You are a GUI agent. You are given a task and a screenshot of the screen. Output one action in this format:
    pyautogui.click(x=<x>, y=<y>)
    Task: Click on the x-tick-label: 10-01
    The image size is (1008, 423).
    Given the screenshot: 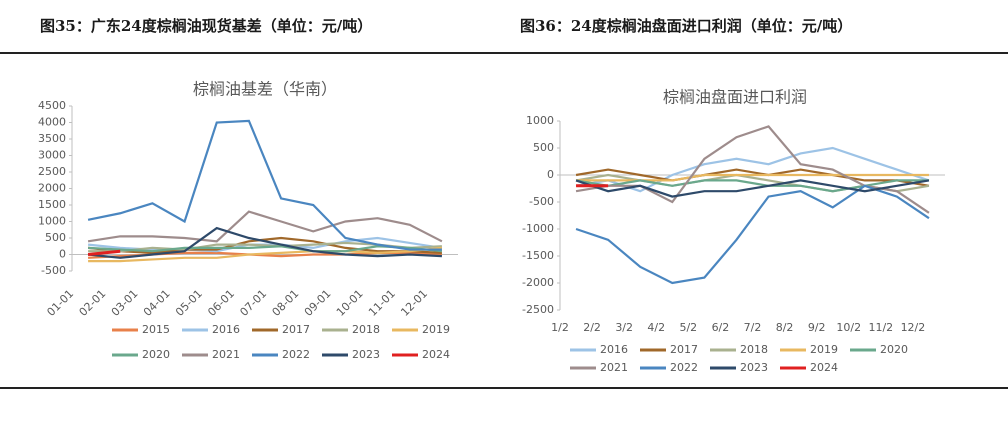 What is the action you would take?
    pyautogui.click(x=350, y=303)
    